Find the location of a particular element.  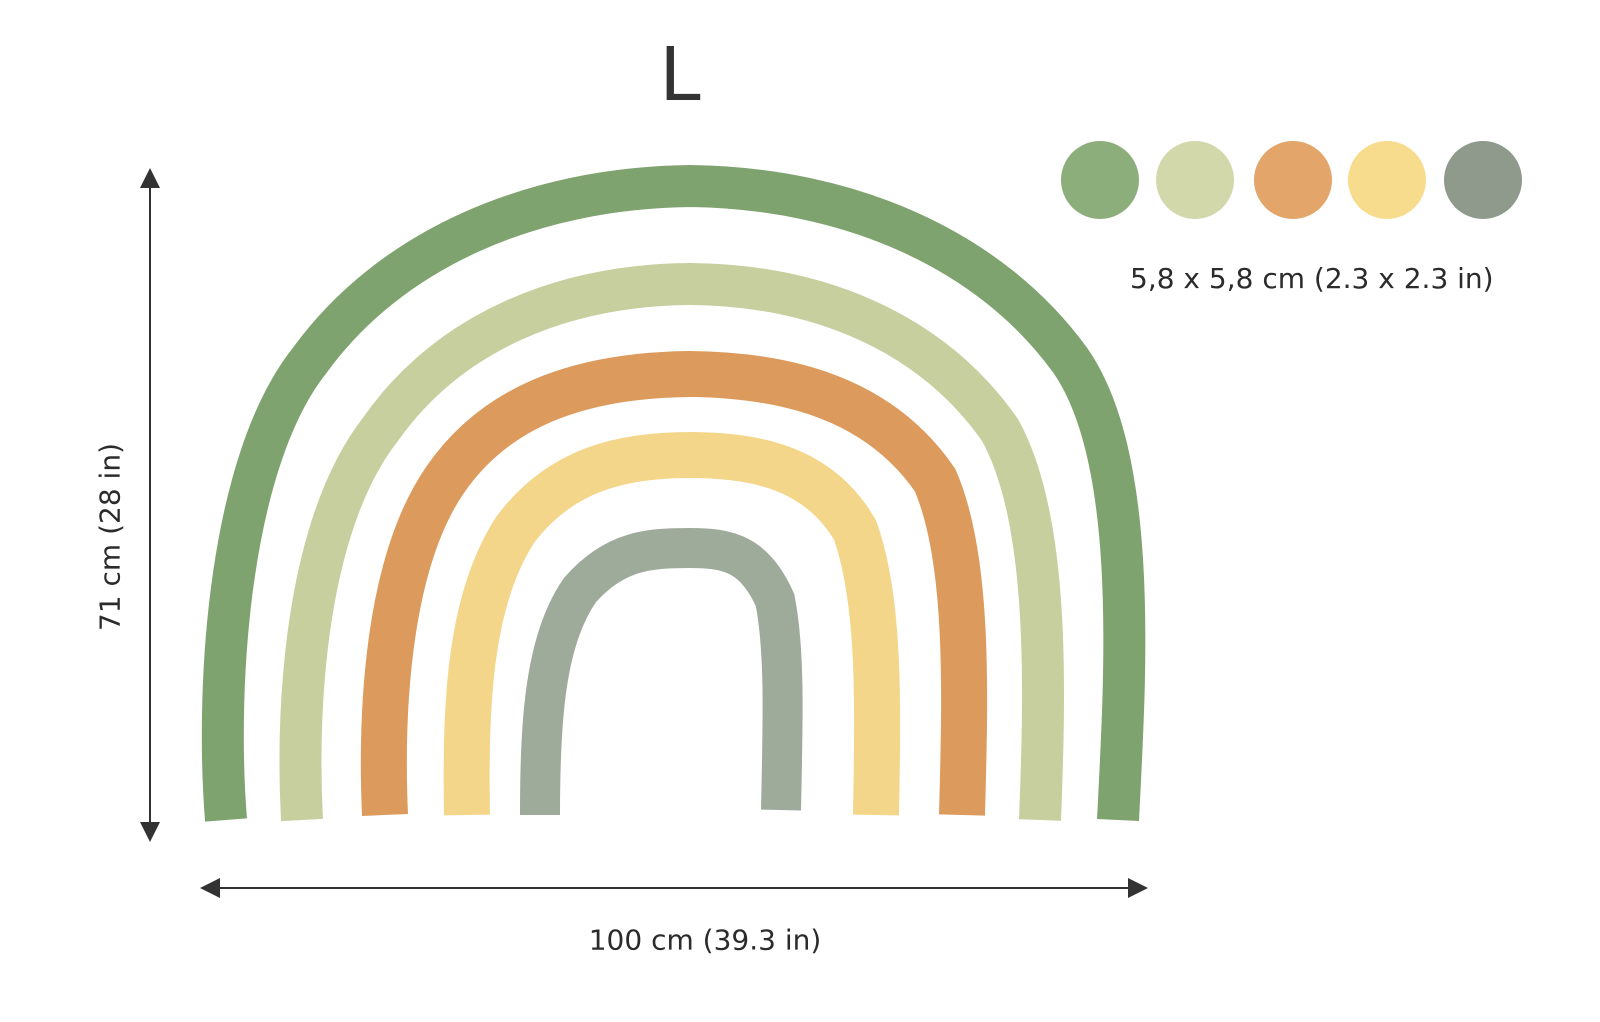

orange-swatch is located at coordinates (1293, 180).